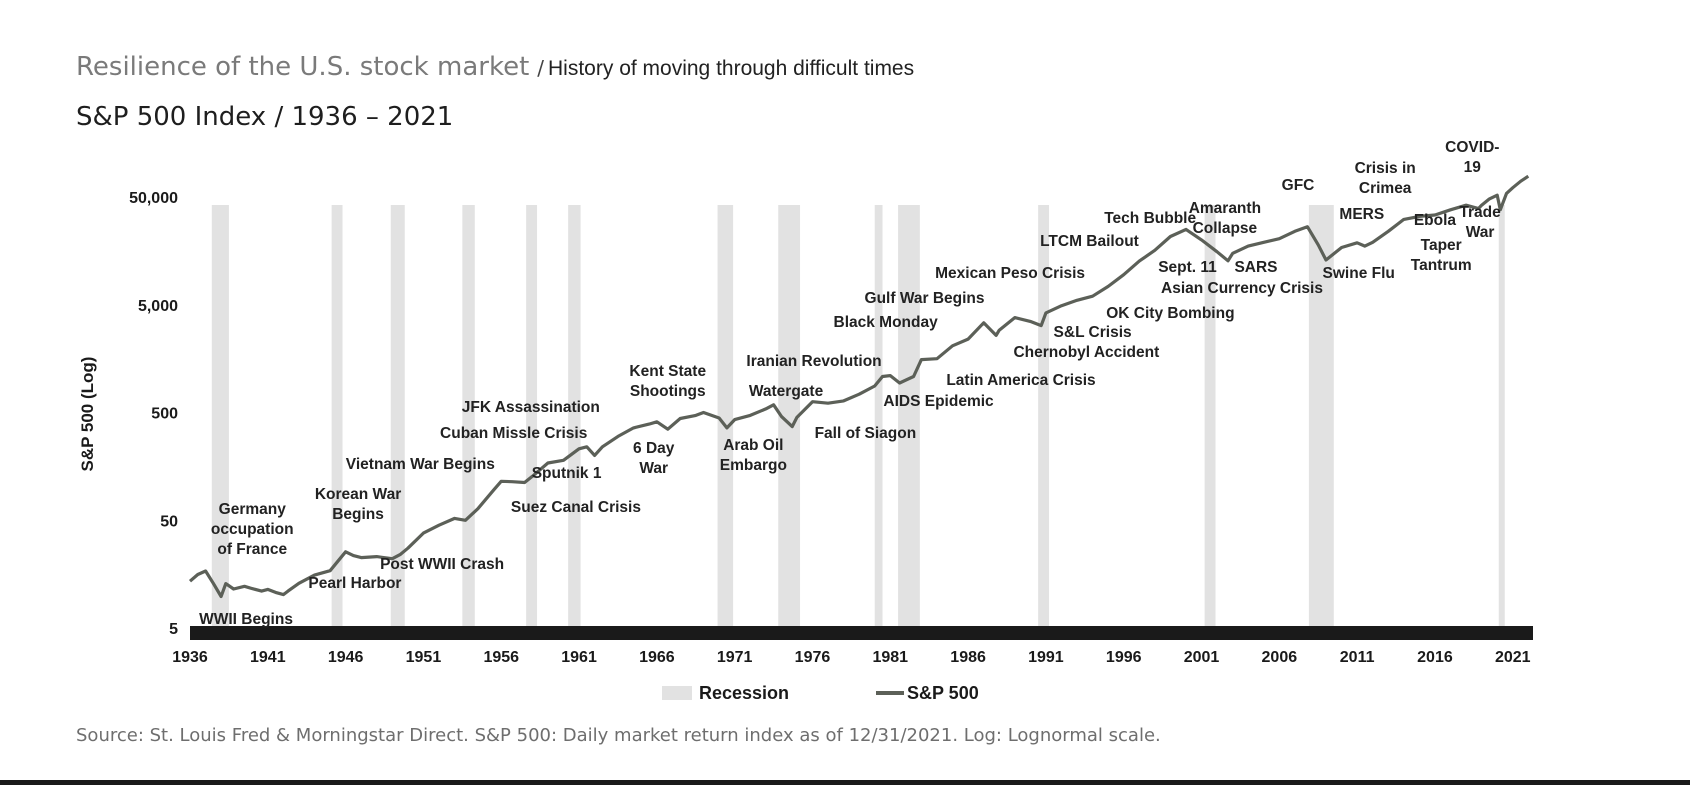 This screenshot has width=1690, height=785. Describe the element at coordinates (173, 629) in the screenshot. I see `y-tick-label: 5` at that location.